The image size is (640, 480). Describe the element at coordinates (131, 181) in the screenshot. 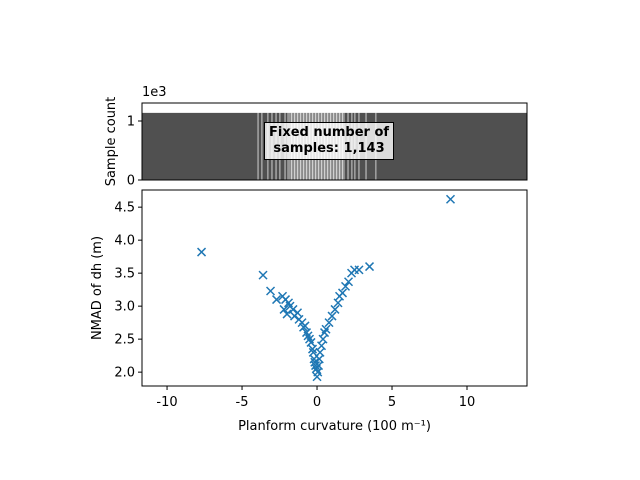

I see `y-tick-label: 0` at that location.